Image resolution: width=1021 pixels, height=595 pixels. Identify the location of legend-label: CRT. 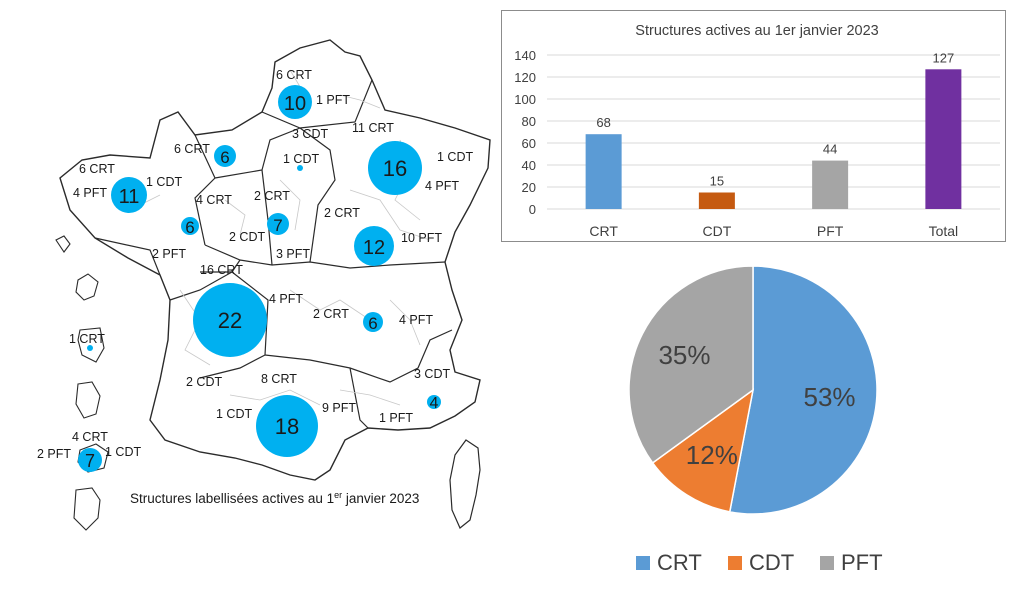
(679, 562).